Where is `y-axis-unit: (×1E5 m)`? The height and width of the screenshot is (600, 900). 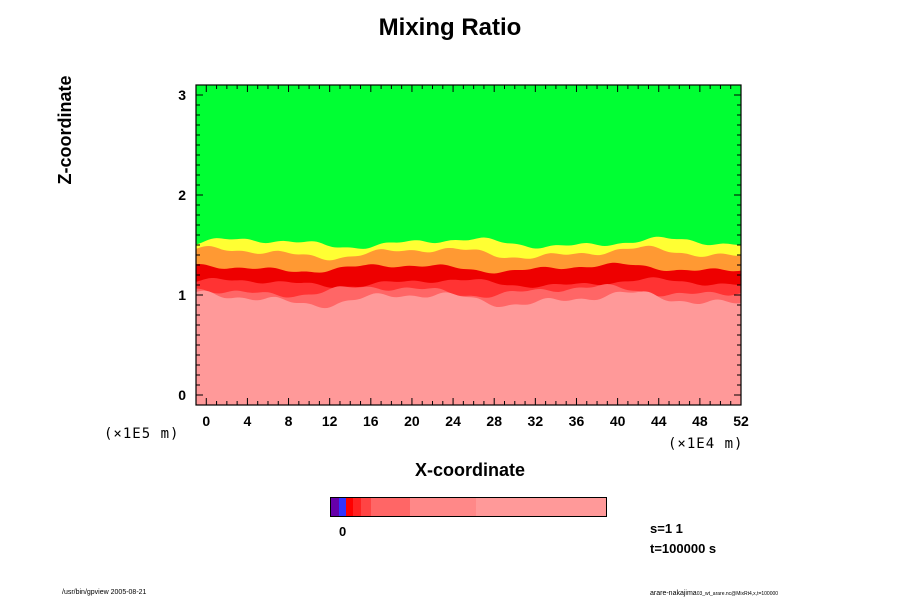
y-axis-unit: (×1E5 m) is located at coordinates (142, 434).